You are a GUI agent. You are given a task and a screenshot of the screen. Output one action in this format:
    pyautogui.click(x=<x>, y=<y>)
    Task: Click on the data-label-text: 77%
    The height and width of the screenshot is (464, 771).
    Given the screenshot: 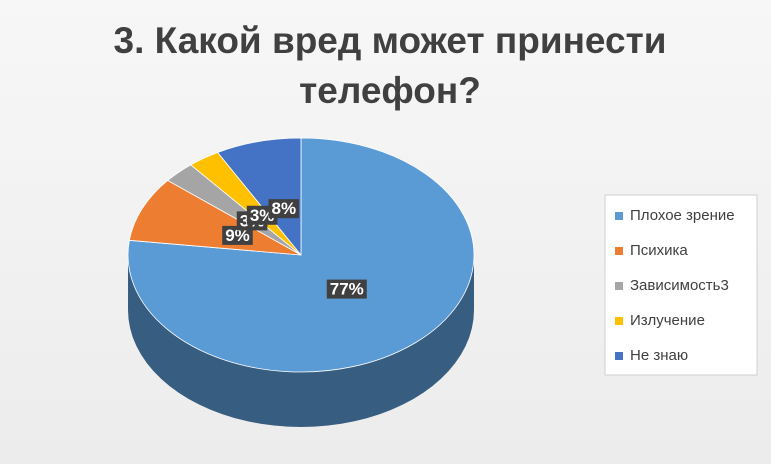 What is the action you would take?
    pyautogui.click(x=347, y=289)
    